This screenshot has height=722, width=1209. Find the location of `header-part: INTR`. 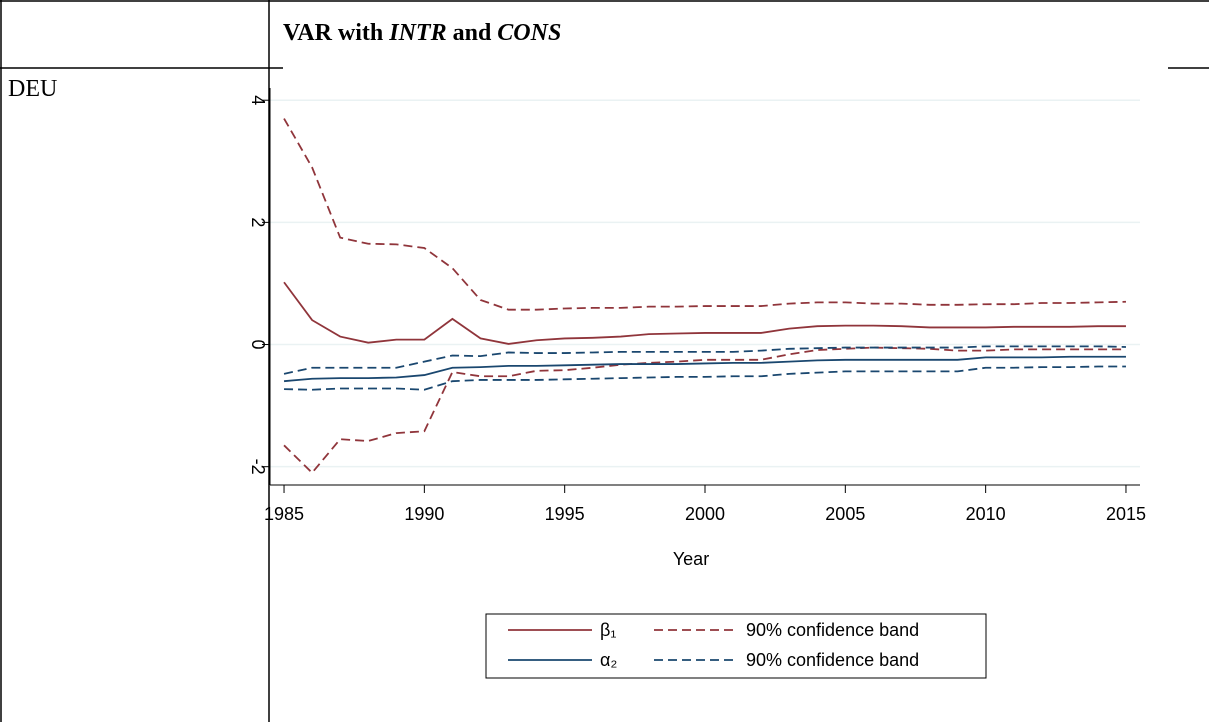

header-part: INTR is located at coordinates (417, 33).